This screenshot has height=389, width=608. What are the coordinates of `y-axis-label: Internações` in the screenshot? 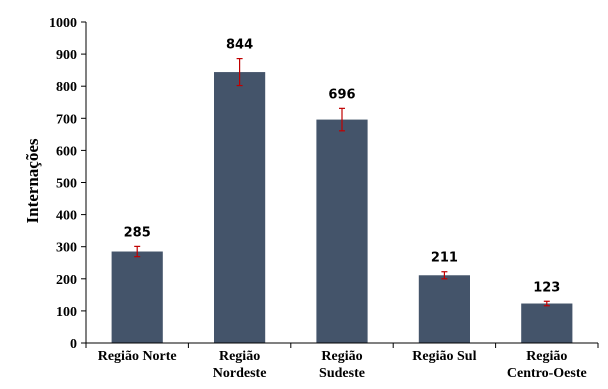 It's located at (32, 180).